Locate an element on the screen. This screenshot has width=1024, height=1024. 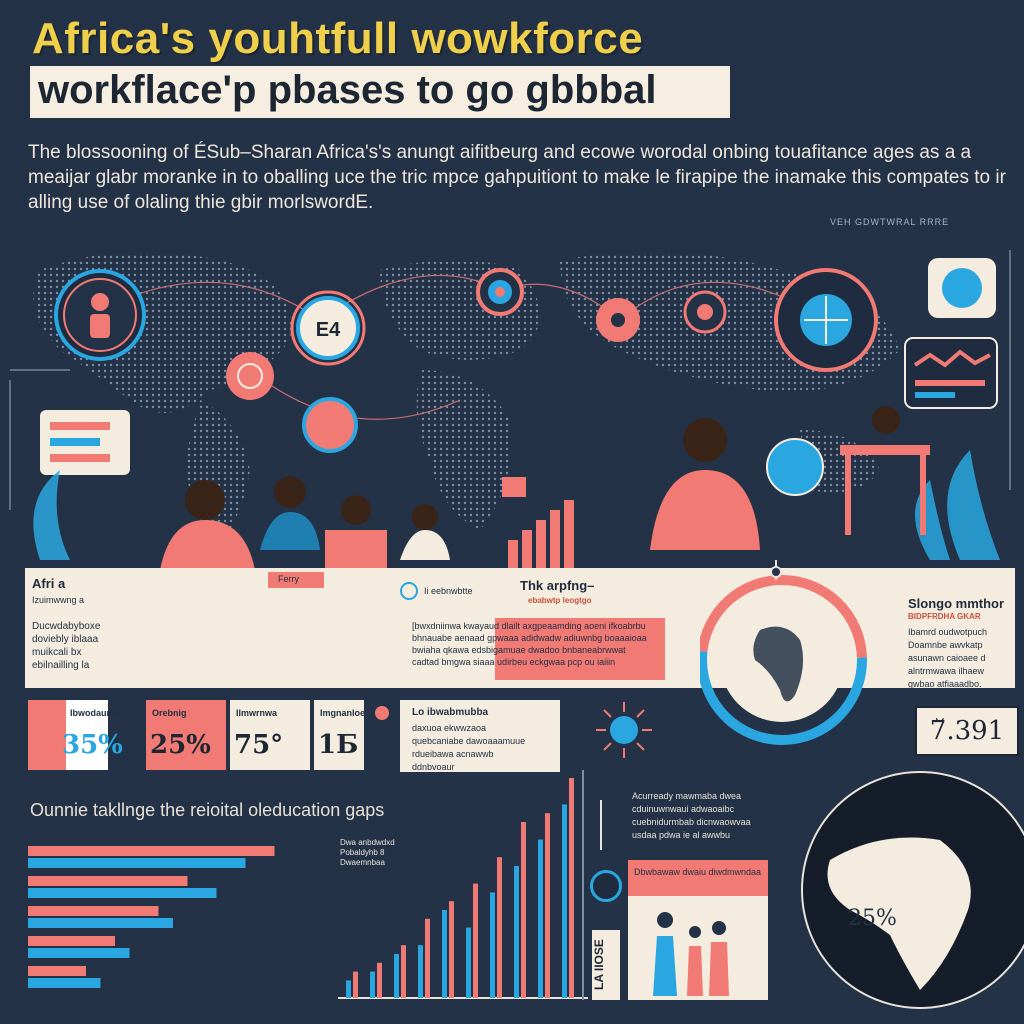
africa-globe is located at coordinates (912, 890).